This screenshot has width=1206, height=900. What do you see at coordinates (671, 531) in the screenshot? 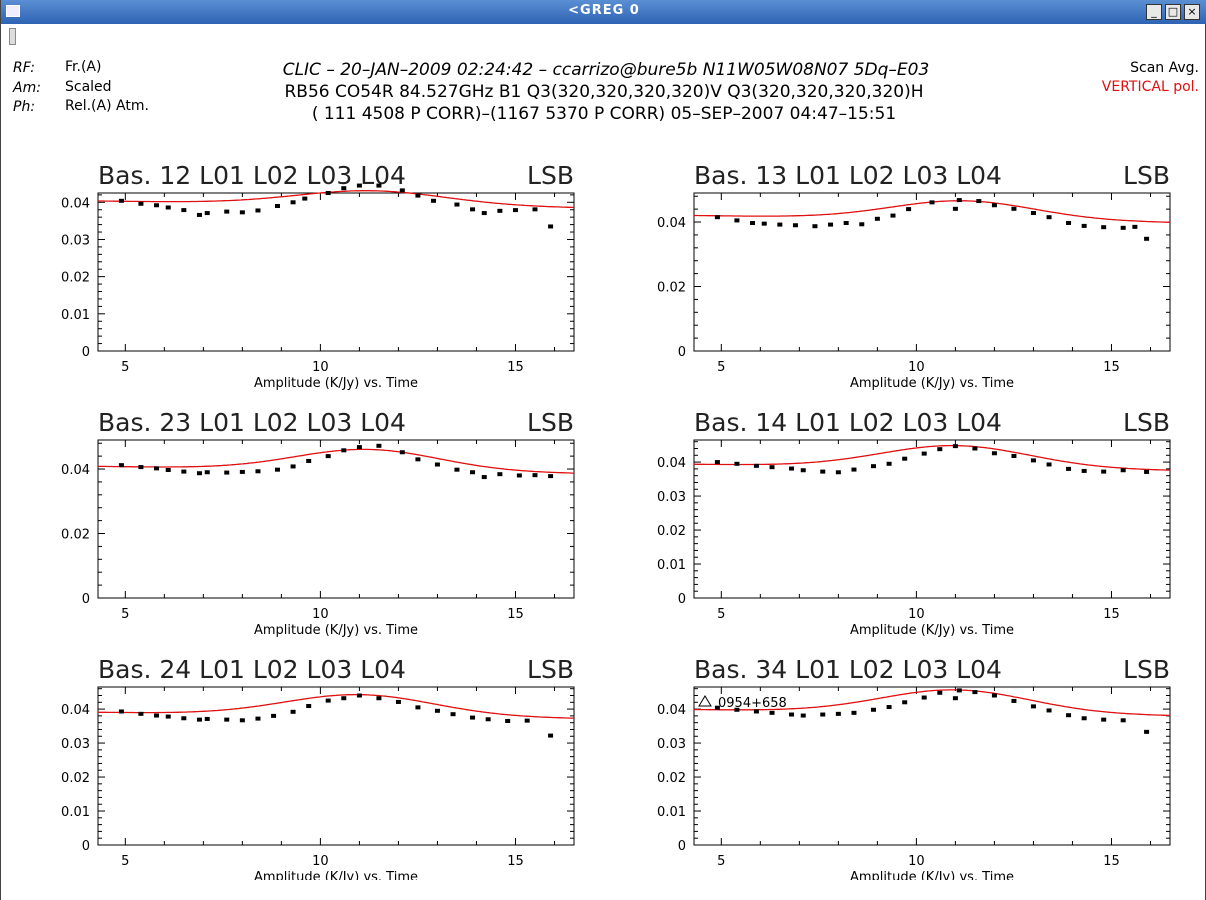
I see `y-tick-label: 0.02` at bounding box center [671, 531].